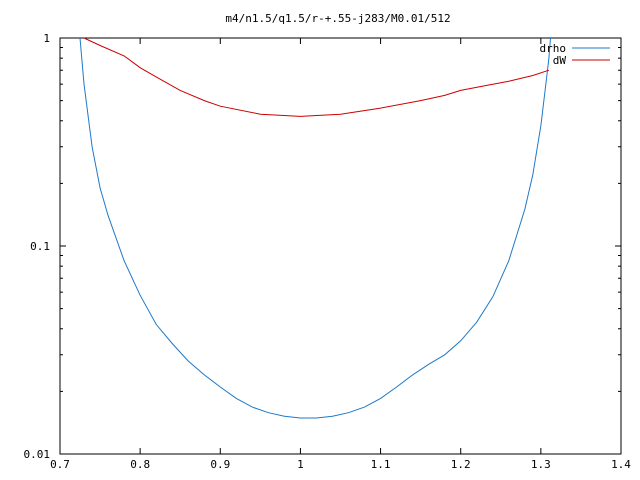 Image resolution: width=640 pixels, height=480 pixels. Describe the element at coordinates (40, 246) in the screenshot. I see `y-tick-label: 0.1` at that location.